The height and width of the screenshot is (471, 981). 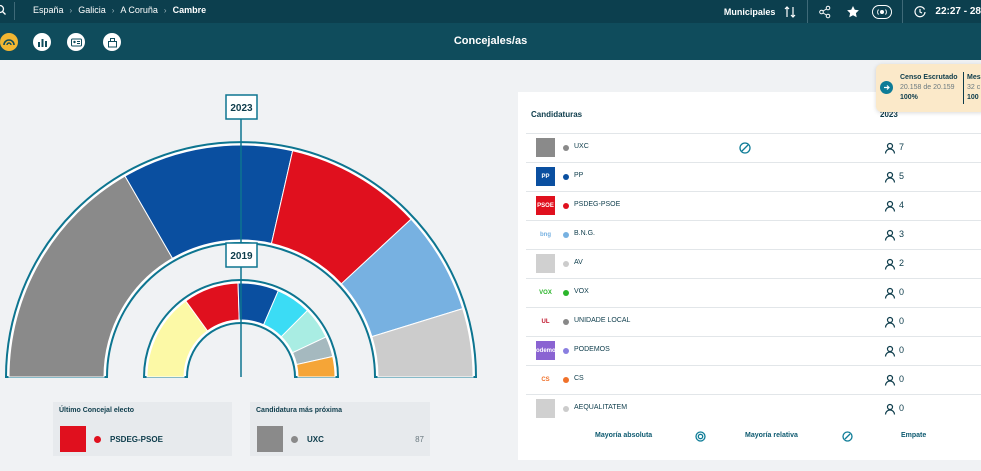 I want to click on seats-count: 7, so click(x=902, y=147).